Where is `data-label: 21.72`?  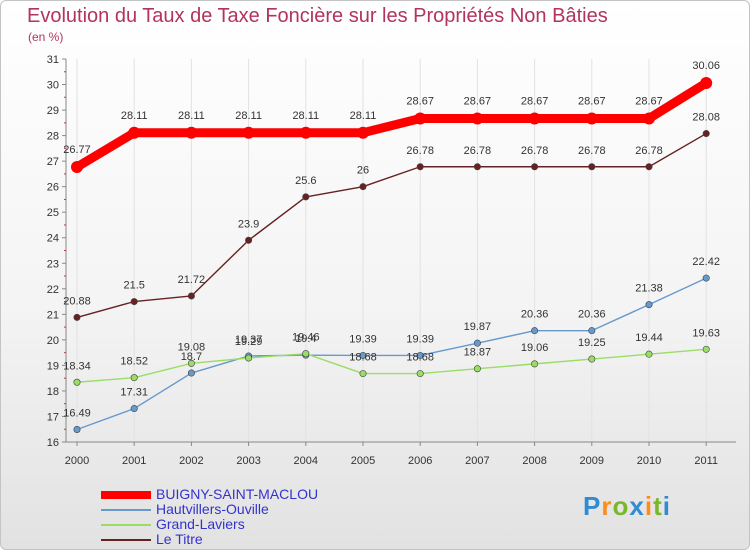
data-label: 21.72 is located at coordinates (192, 280).